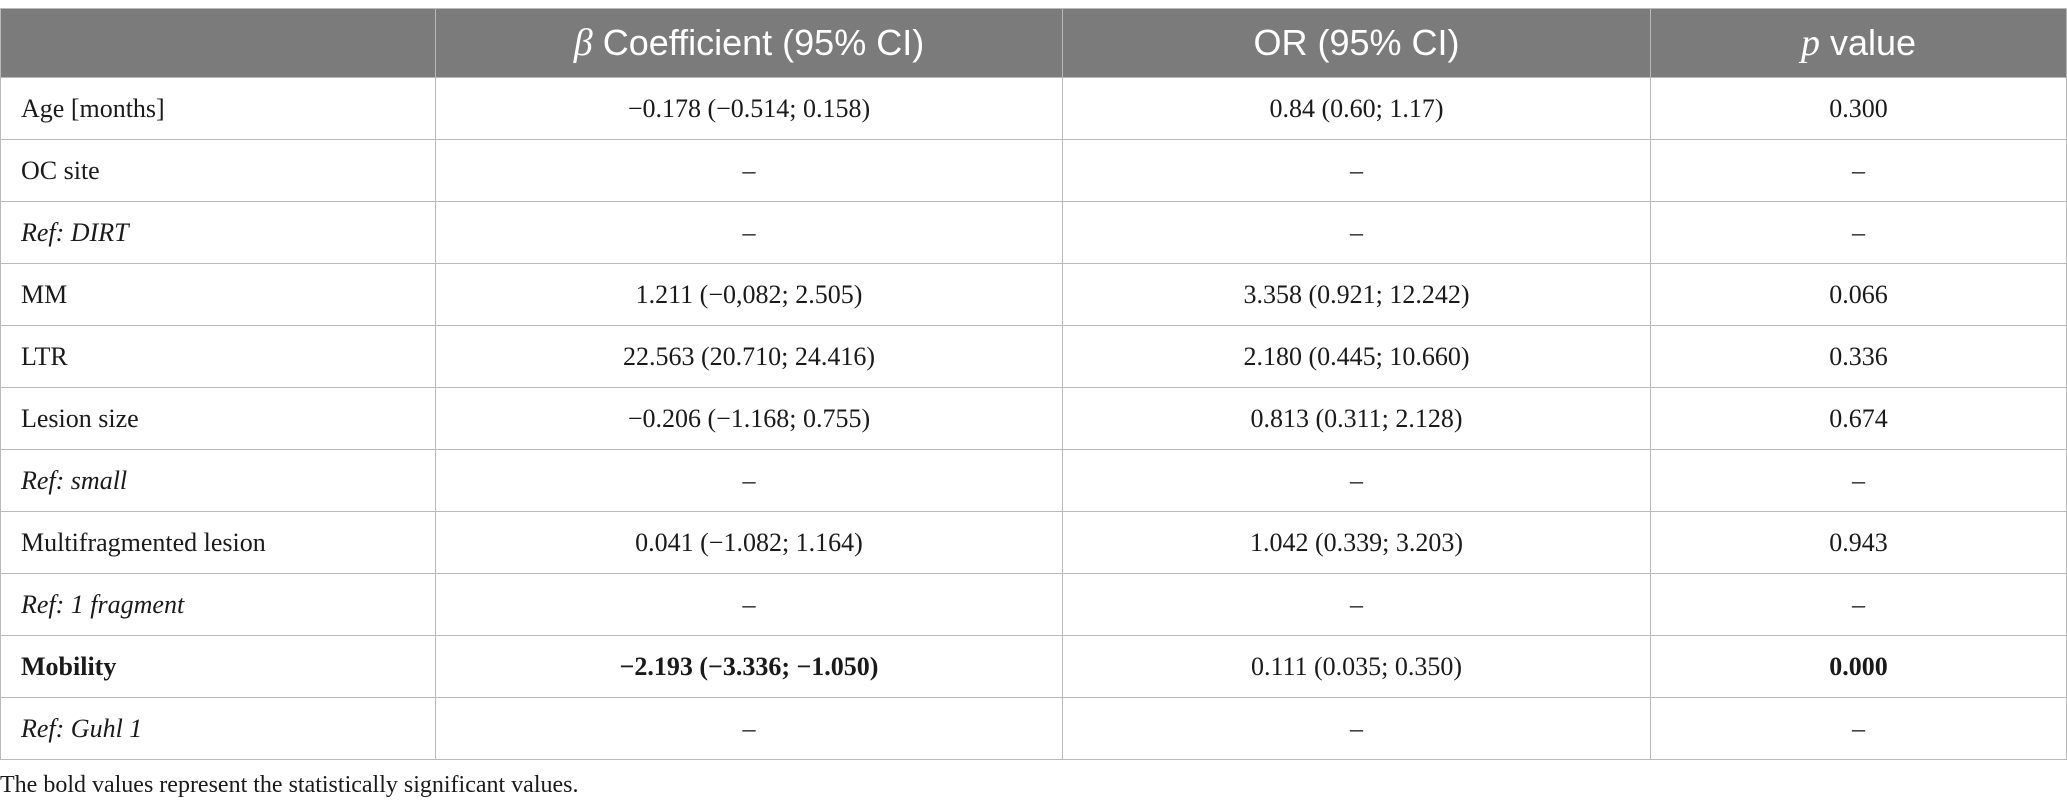  I want to click on or-cell: 3.358 (0.921; 12.242), so click(1356, 294).